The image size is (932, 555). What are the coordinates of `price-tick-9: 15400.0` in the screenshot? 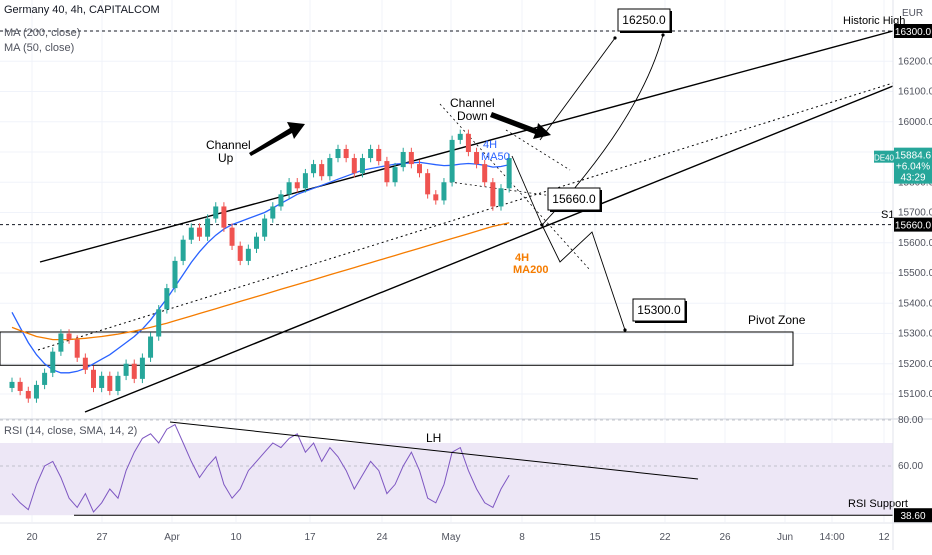 It's located at (915, 303).